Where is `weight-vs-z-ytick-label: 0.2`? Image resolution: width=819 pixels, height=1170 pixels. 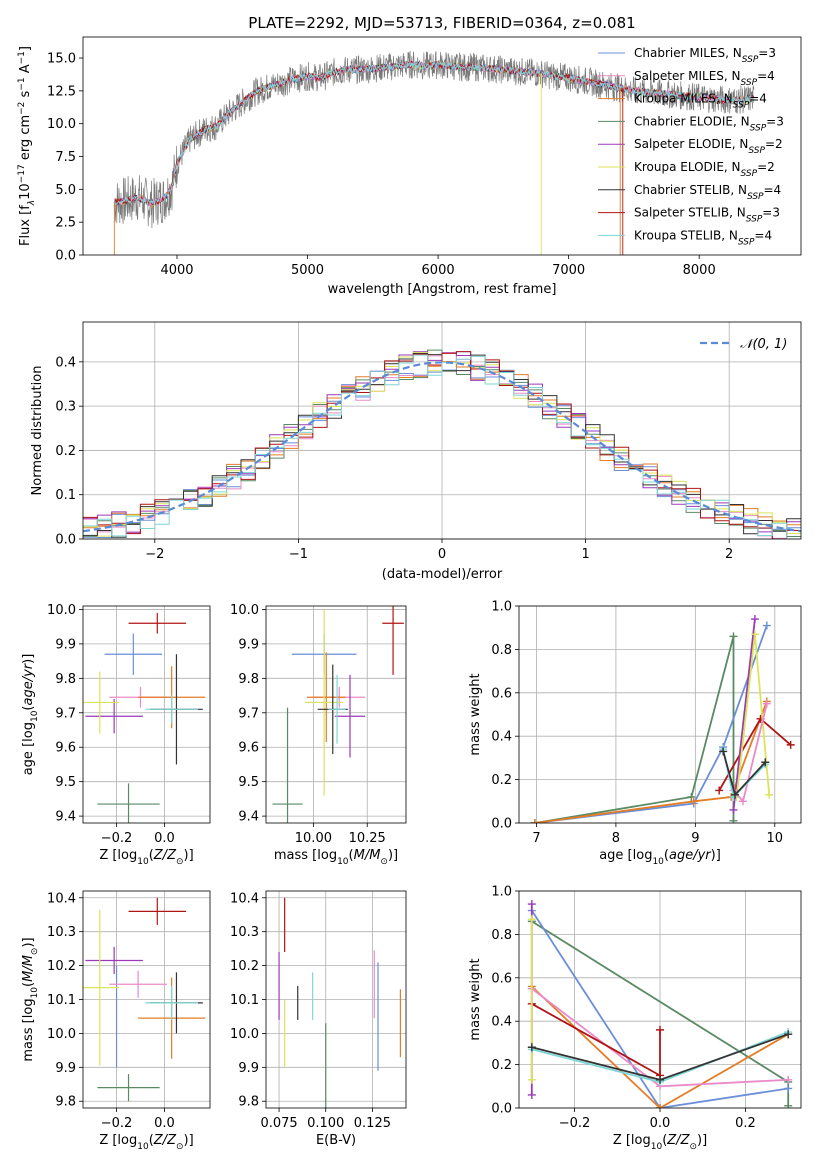
weight-vs-z-ytick-label: 0.2 is located at coordinates (501, 1065).